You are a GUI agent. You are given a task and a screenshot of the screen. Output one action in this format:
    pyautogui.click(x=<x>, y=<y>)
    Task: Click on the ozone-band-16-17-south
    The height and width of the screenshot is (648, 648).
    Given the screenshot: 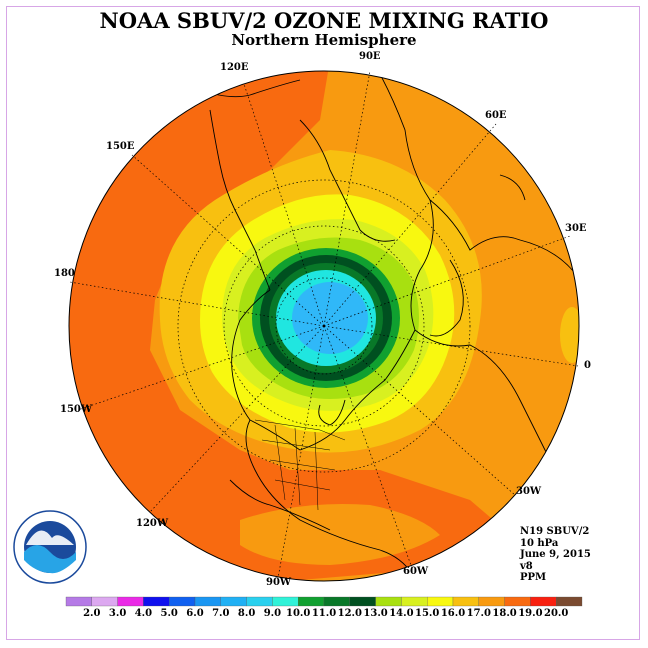 What is the action you would take?
    pyautogui.click(x=340, y=534)
    